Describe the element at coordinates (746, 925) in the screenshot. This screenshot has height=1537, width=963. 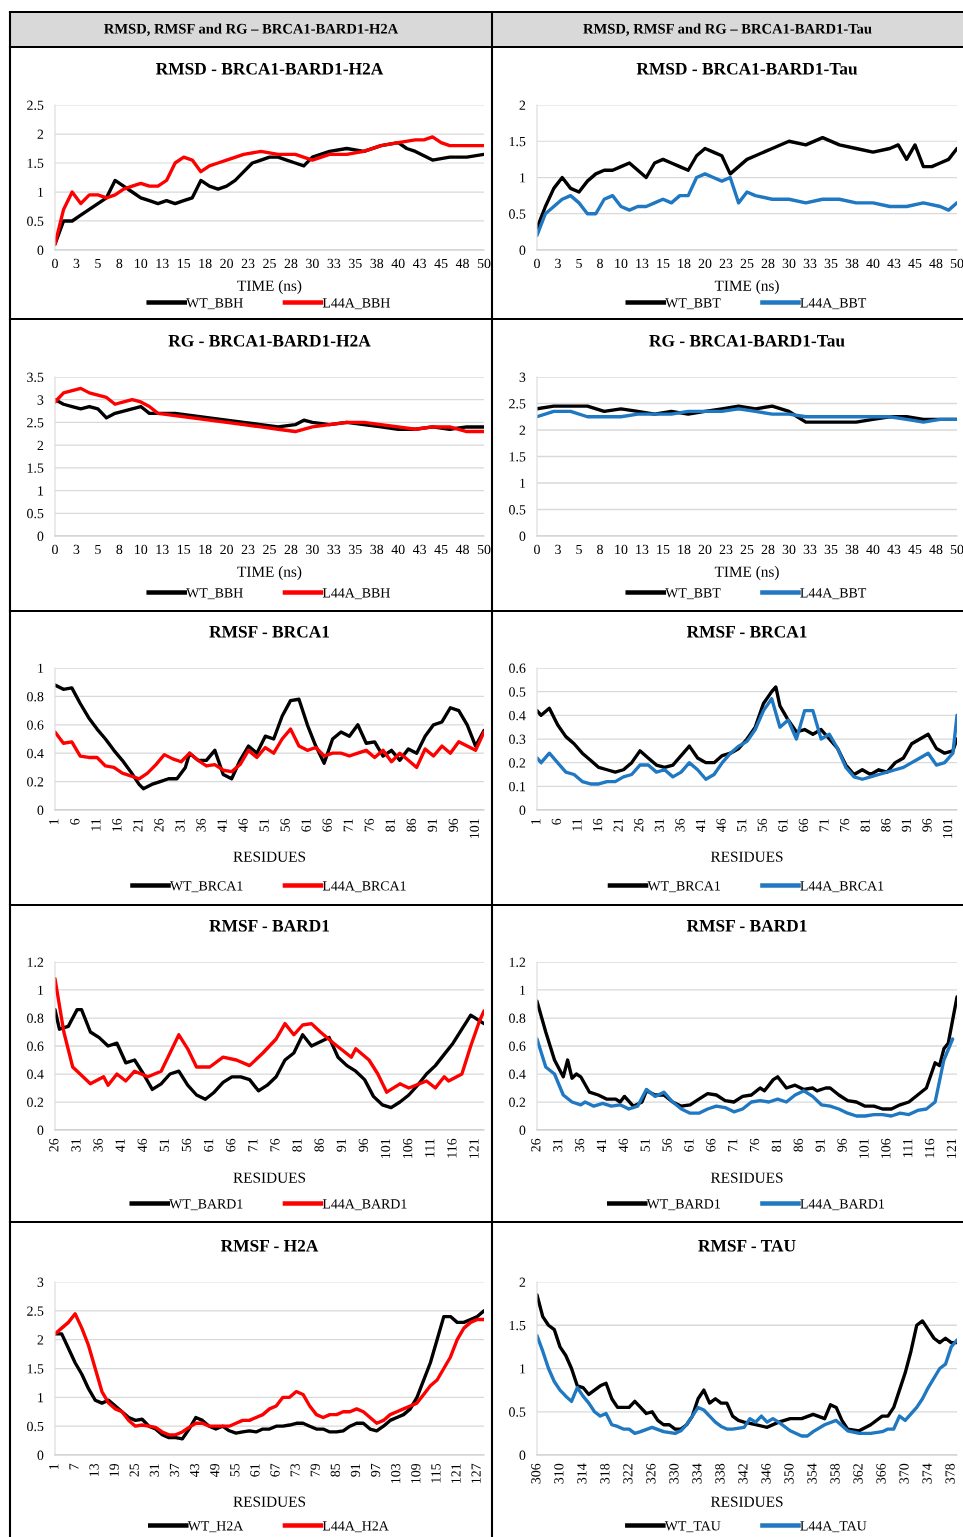
I see `chart-title: RMSF - BARD1` at that location.